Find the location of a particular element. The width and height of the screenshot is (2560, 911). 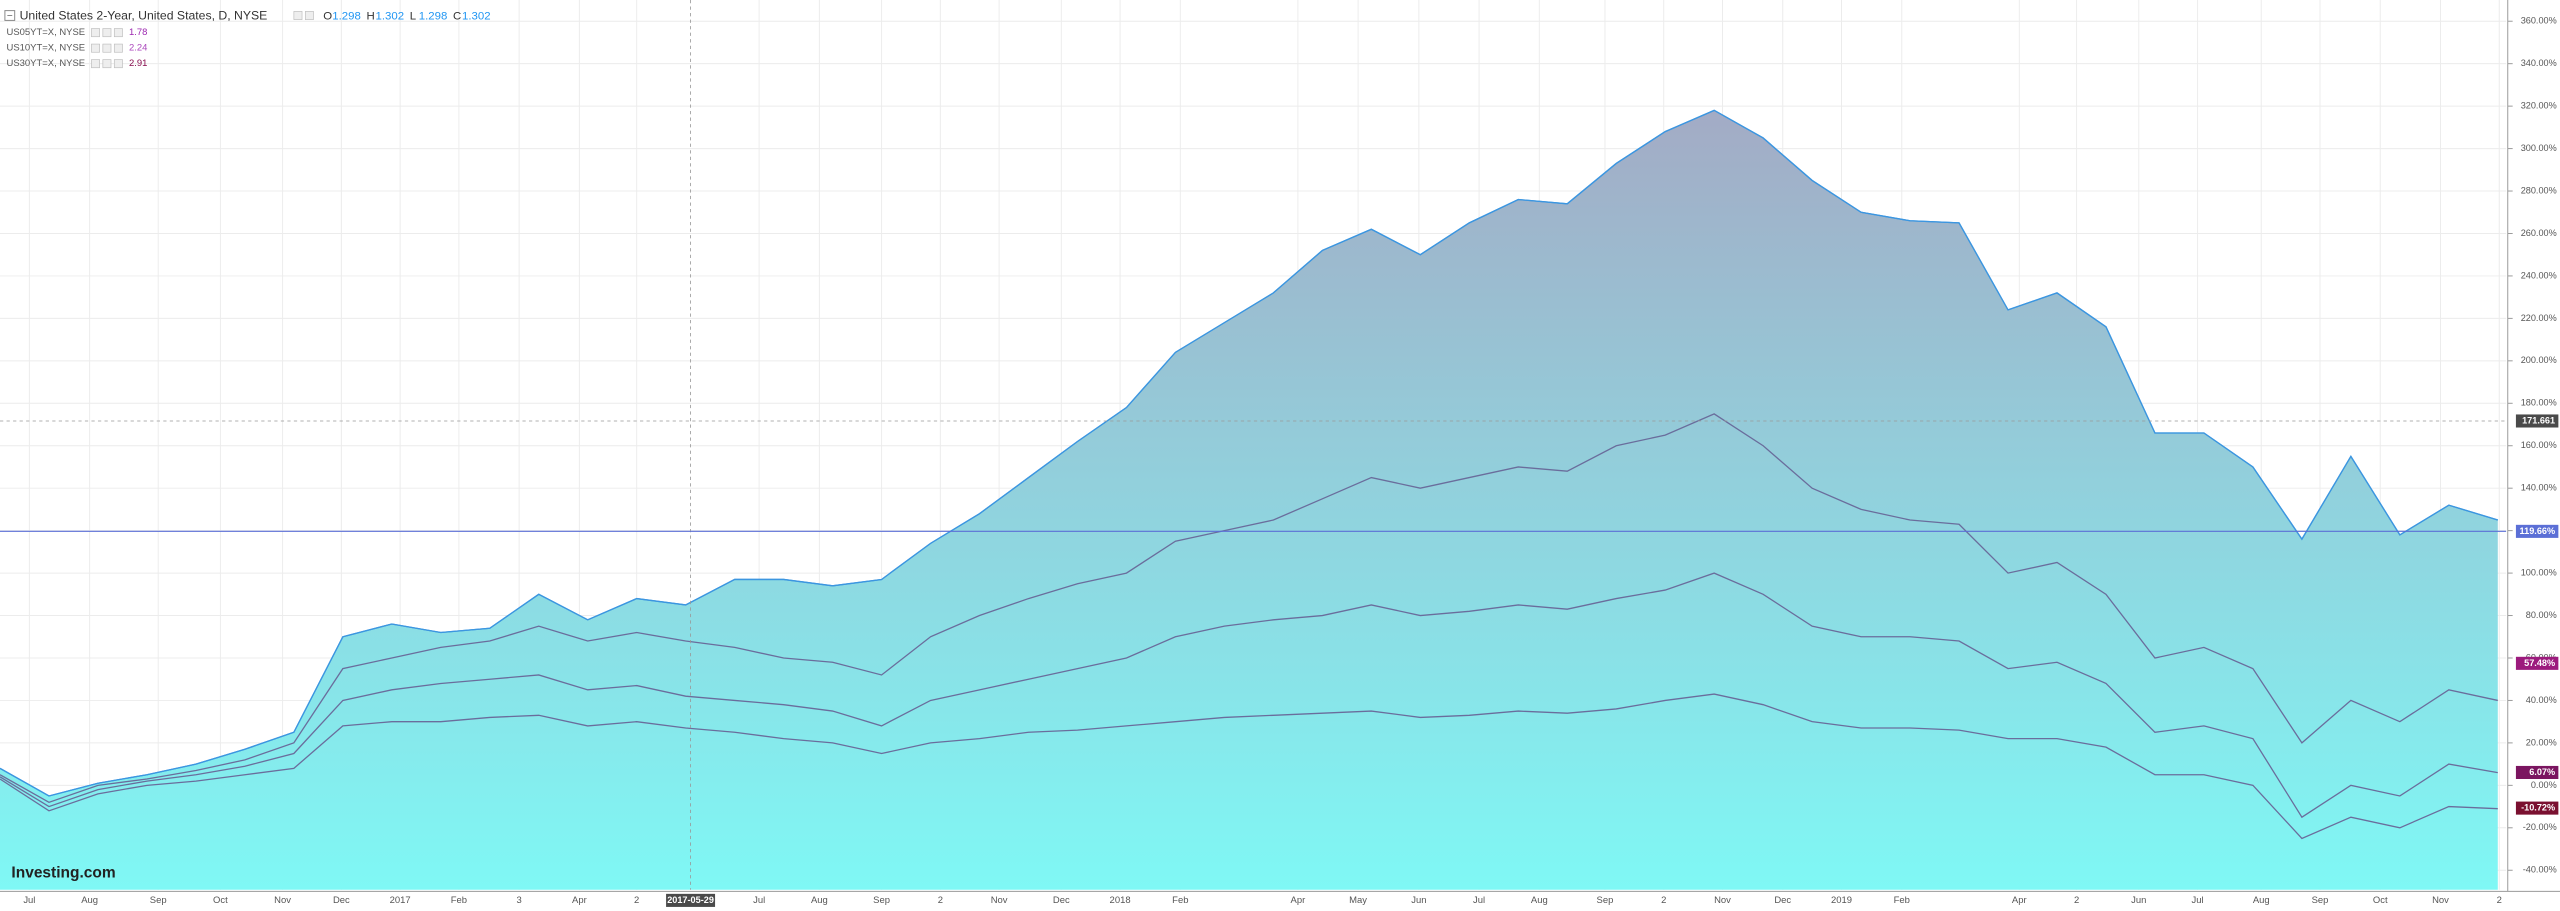

ohlc-label: O is located at coordinates (327, 16).